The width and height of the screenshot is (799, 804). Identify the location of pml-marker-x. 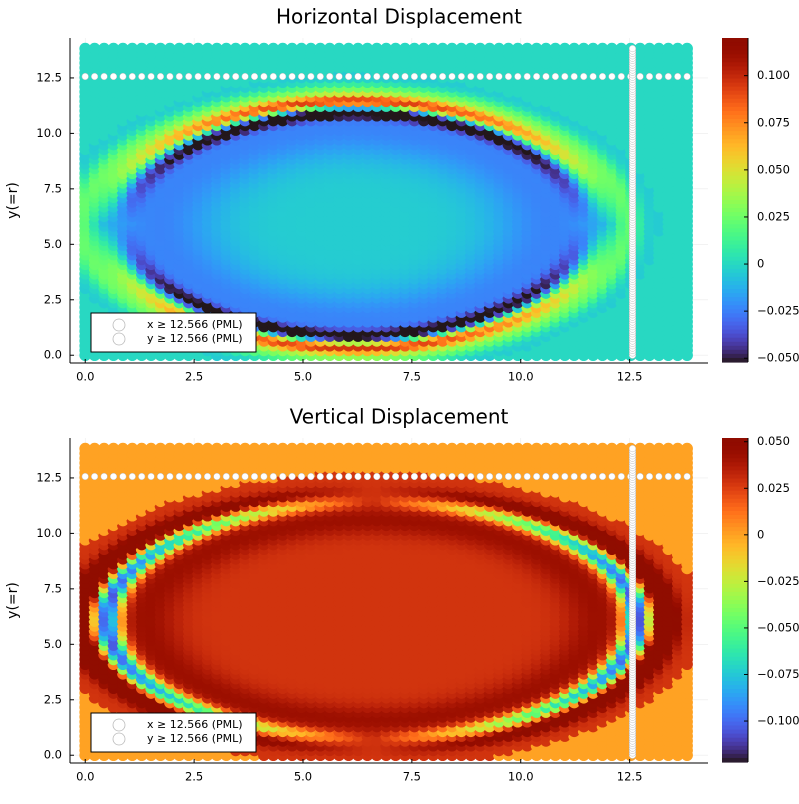
(632, 48).